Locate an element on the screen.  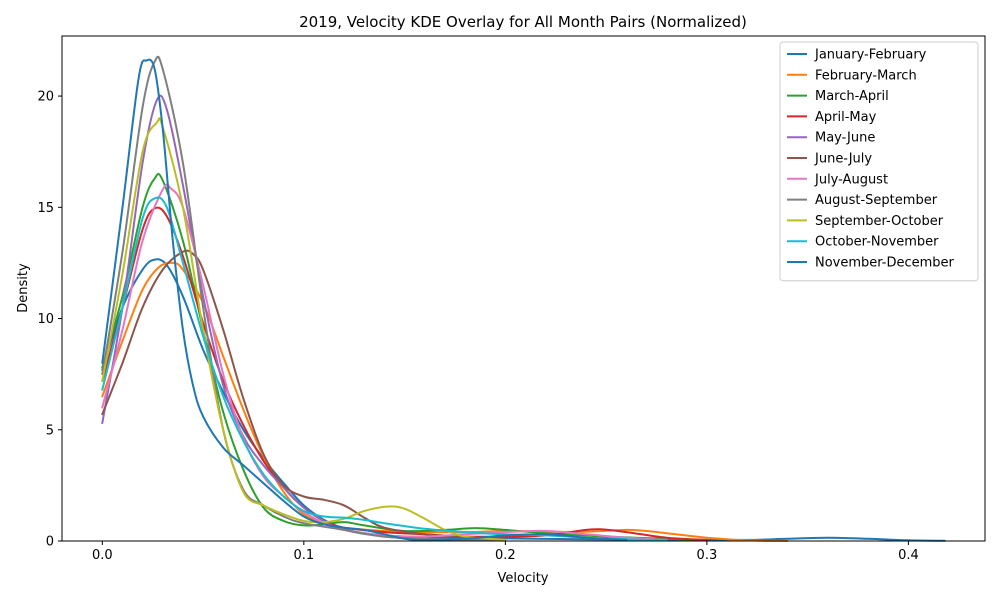
legend-label: July-August is located at coordinates (851, 179).